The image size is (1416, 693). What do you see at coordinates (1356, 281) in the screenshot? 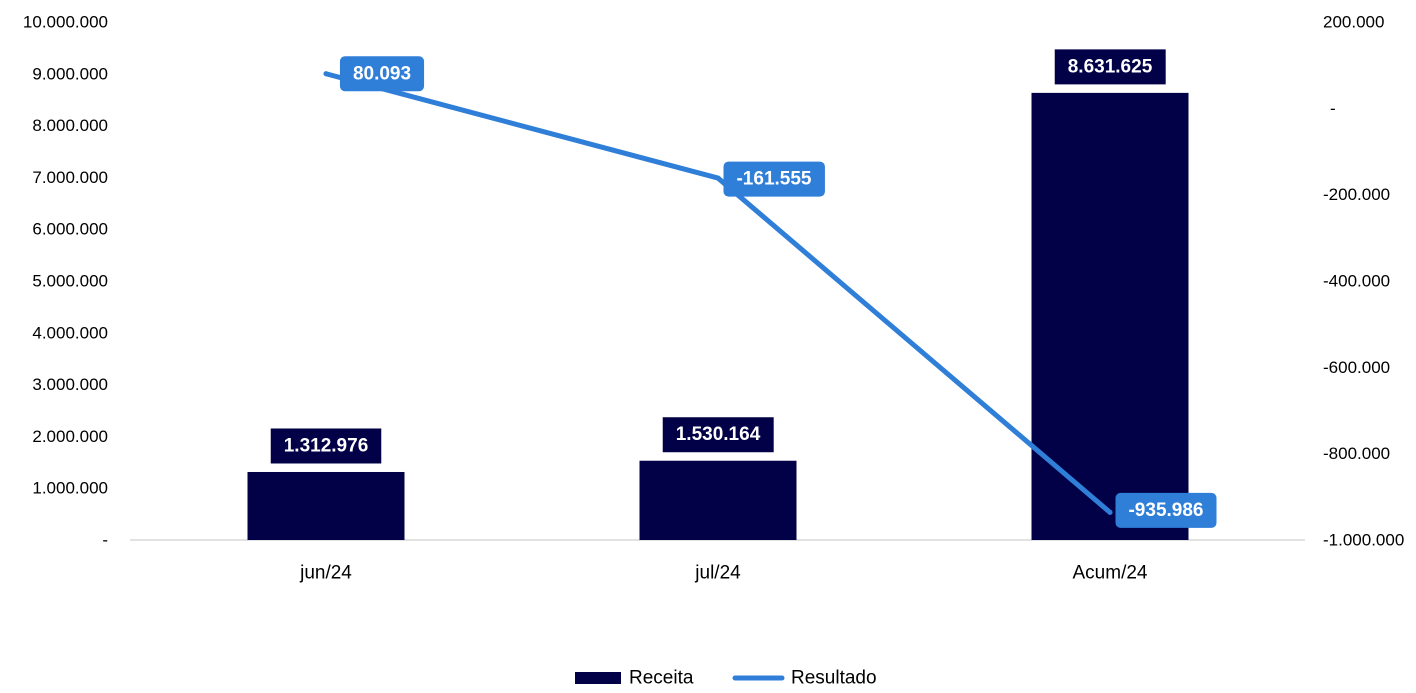
I see `y-right-tick-label: -400.000` at bounding box center [1356, 281].